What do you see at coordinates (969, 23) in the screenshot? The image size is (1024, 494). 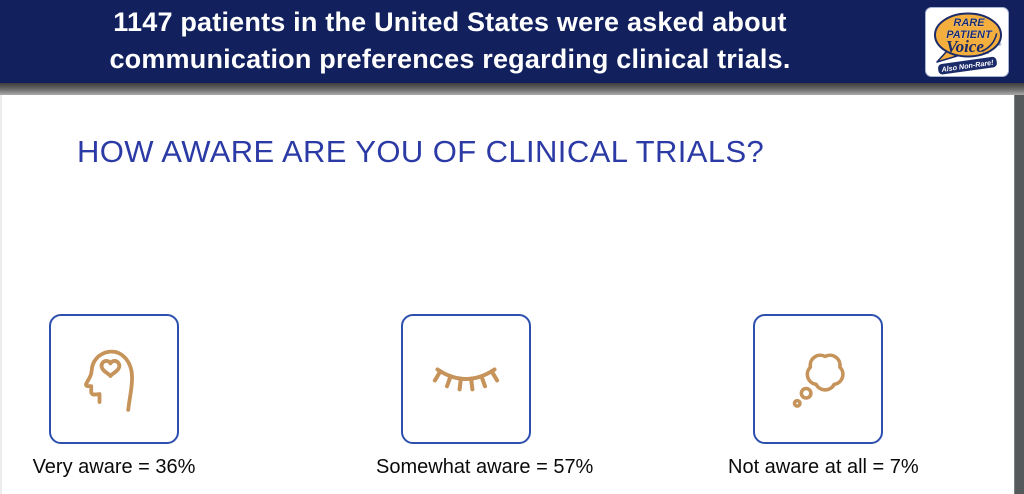 I see `logo-text-rare: RARE` at bounding box center [969, 23].